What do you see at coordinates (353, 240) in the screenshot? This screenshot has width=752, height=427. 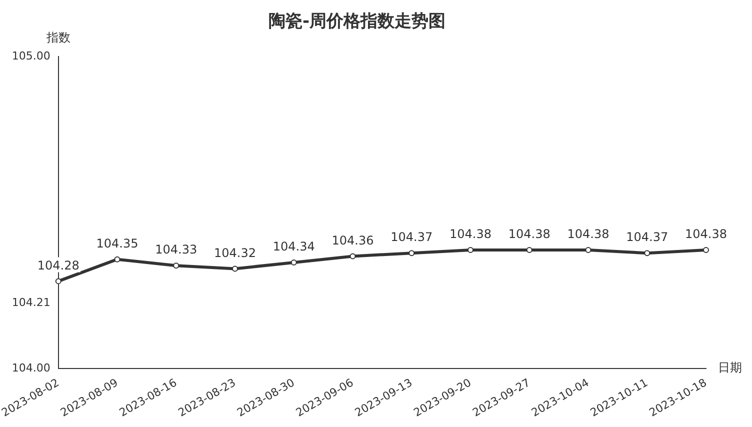 I see `data-label: 104.36` at bounding box center [353, 240].